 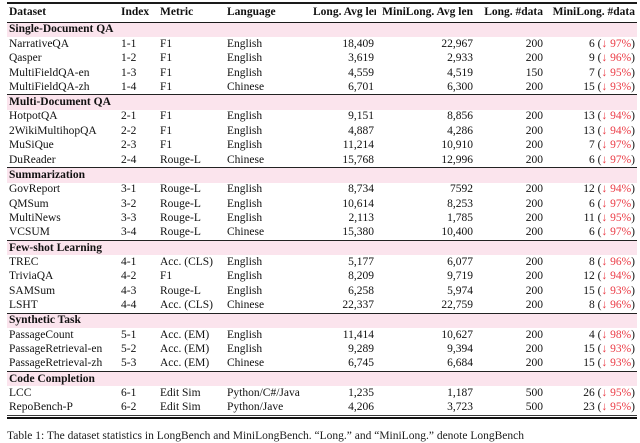 I want to click on cell-long-avg: 8,734, so click(x=361, y=189).